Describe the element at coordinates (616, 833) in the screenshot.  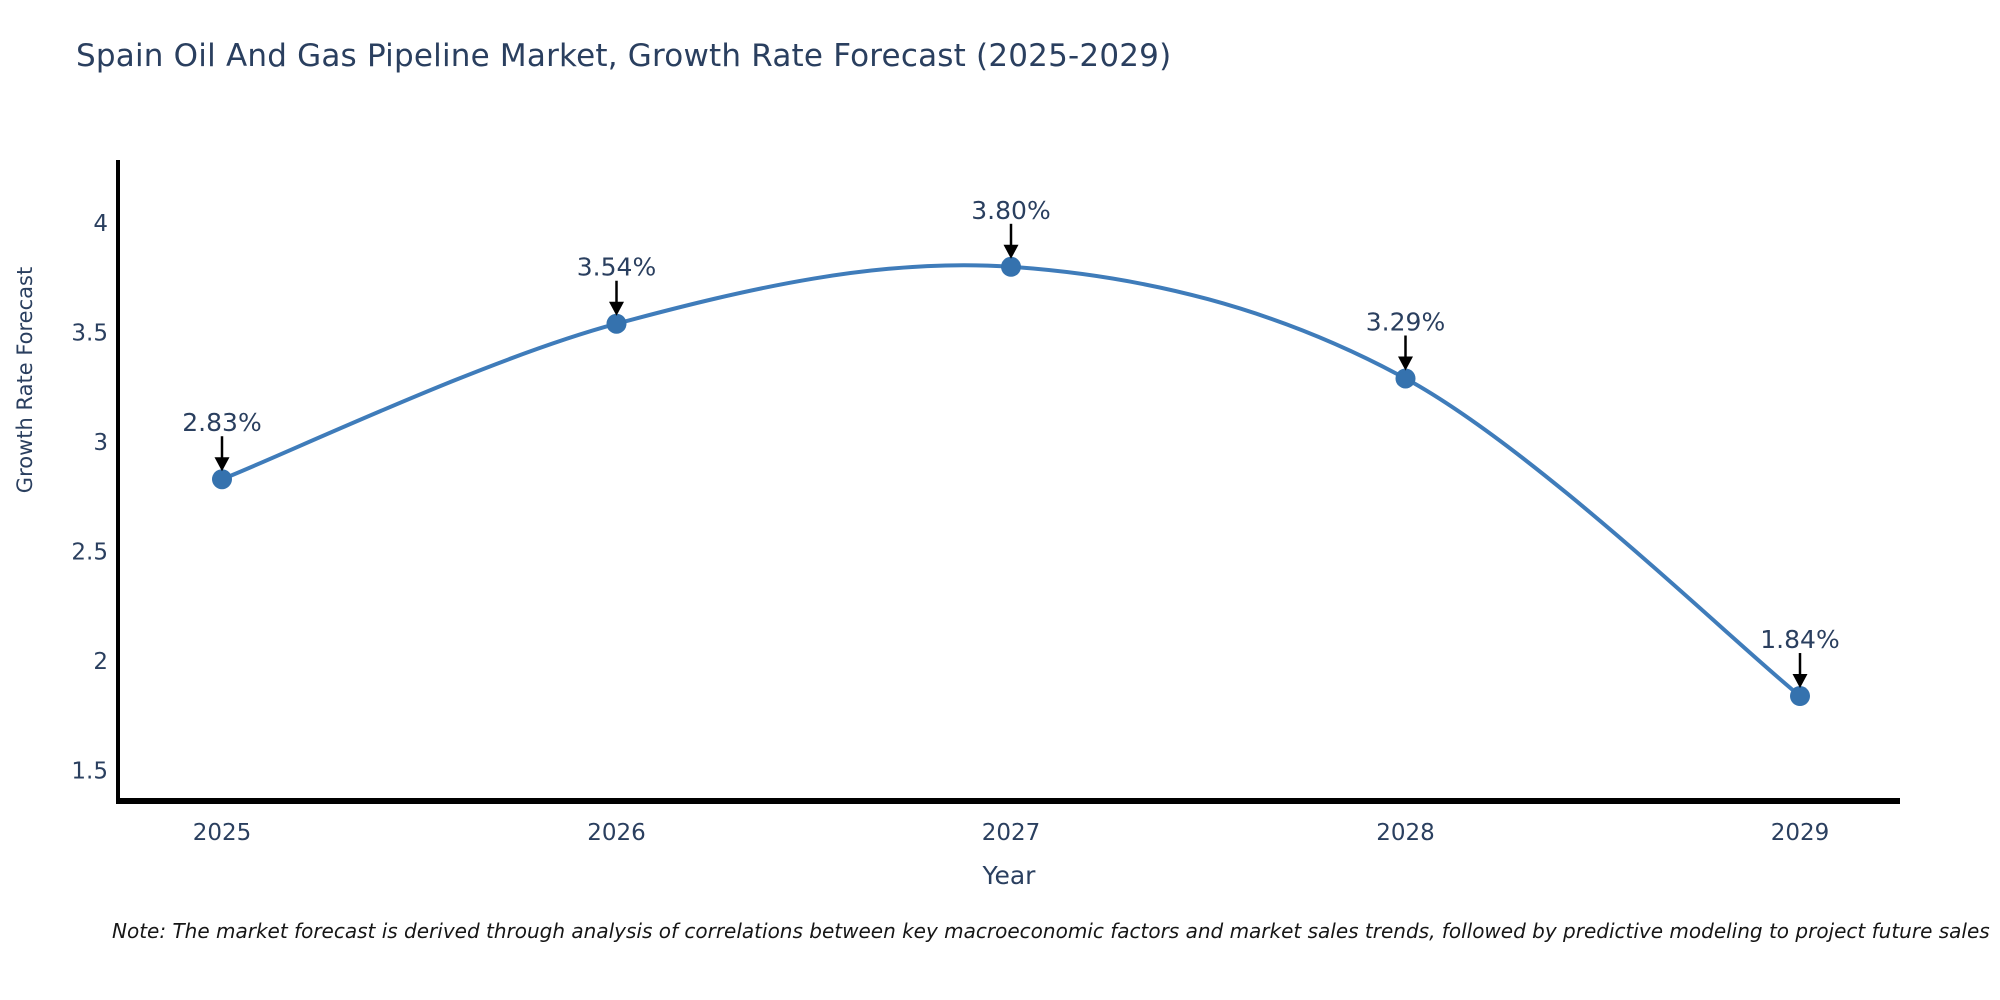
I see `x-axis-tick-label: 2026` at that location.